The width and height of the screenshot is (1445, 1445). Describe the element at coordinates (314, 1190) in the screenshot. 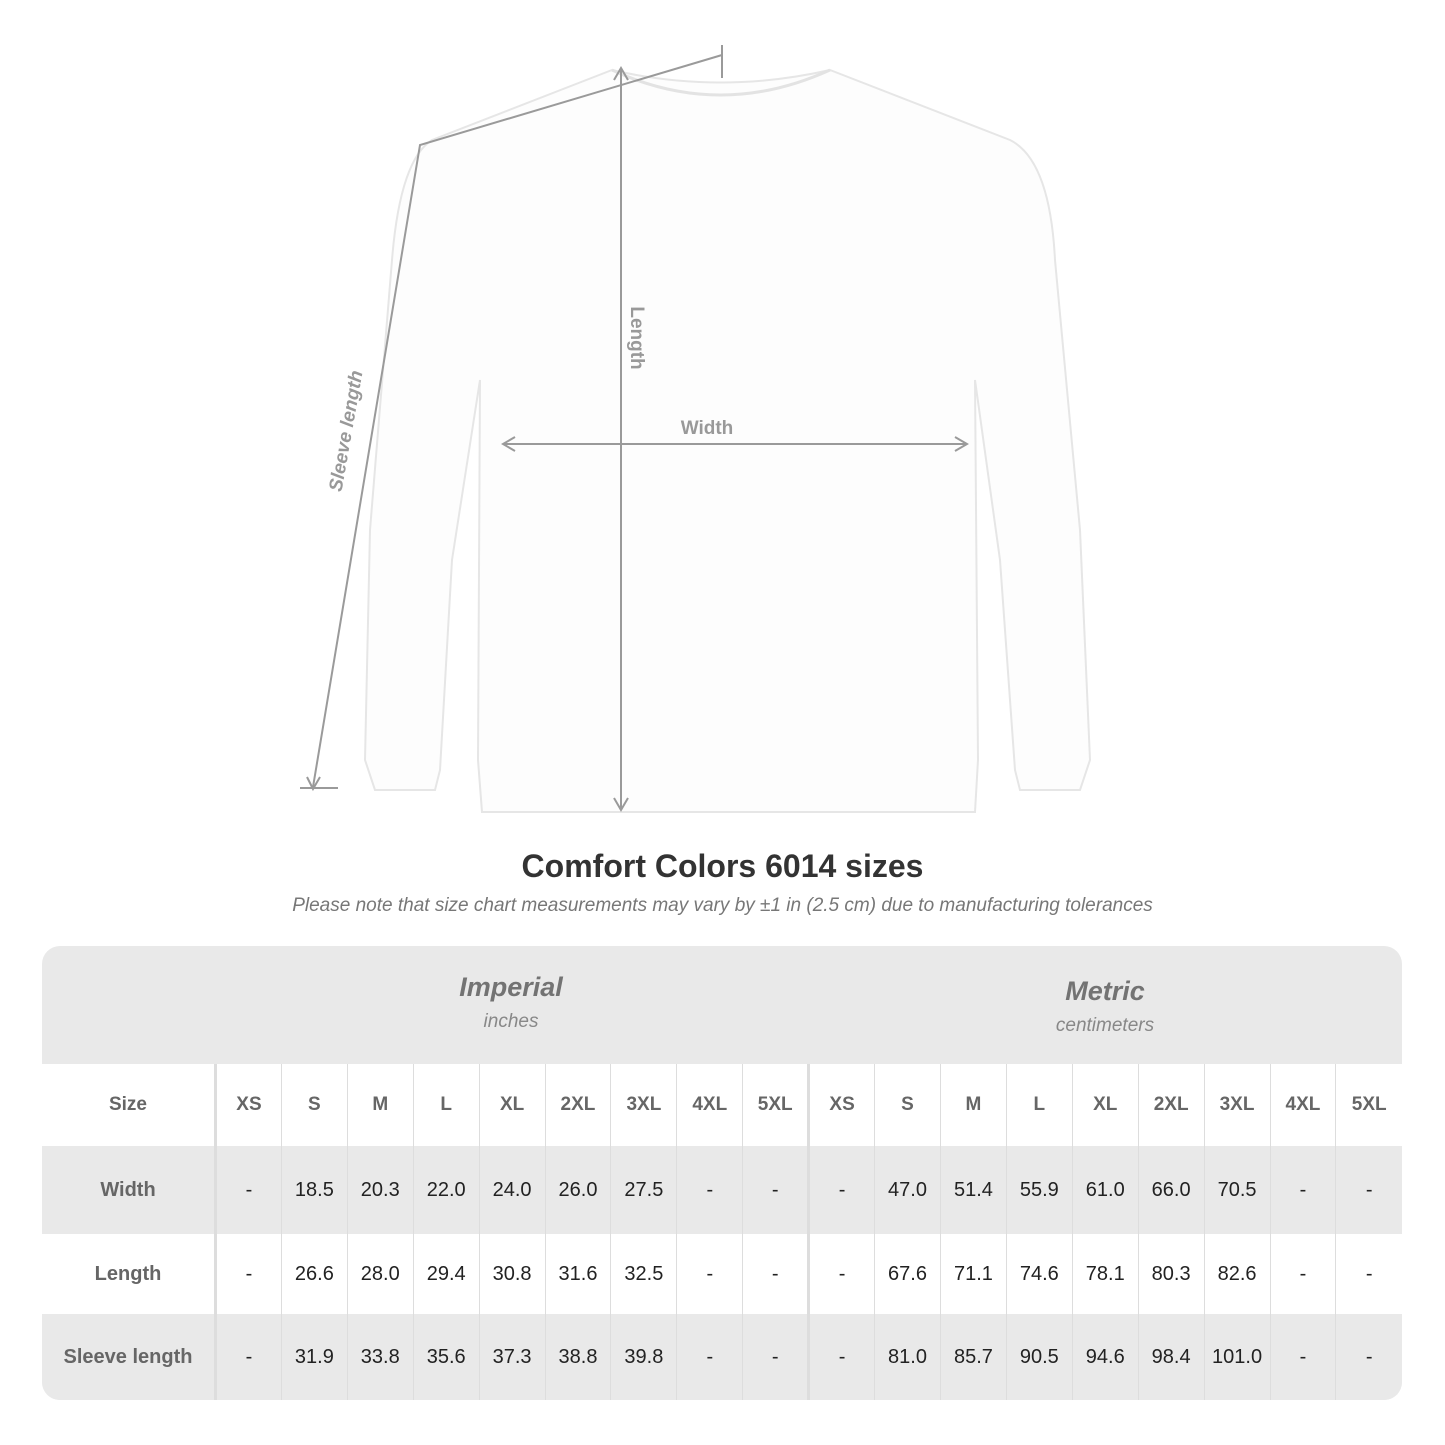

I see `imperial-value: 18.5` at that location.